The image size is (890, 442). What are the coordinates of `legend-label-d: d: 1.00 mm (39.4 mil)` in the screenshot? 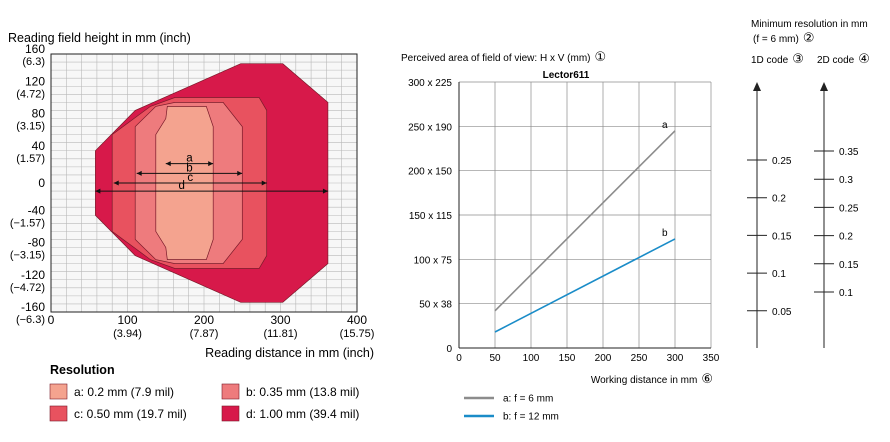 It's located at (302, 414).